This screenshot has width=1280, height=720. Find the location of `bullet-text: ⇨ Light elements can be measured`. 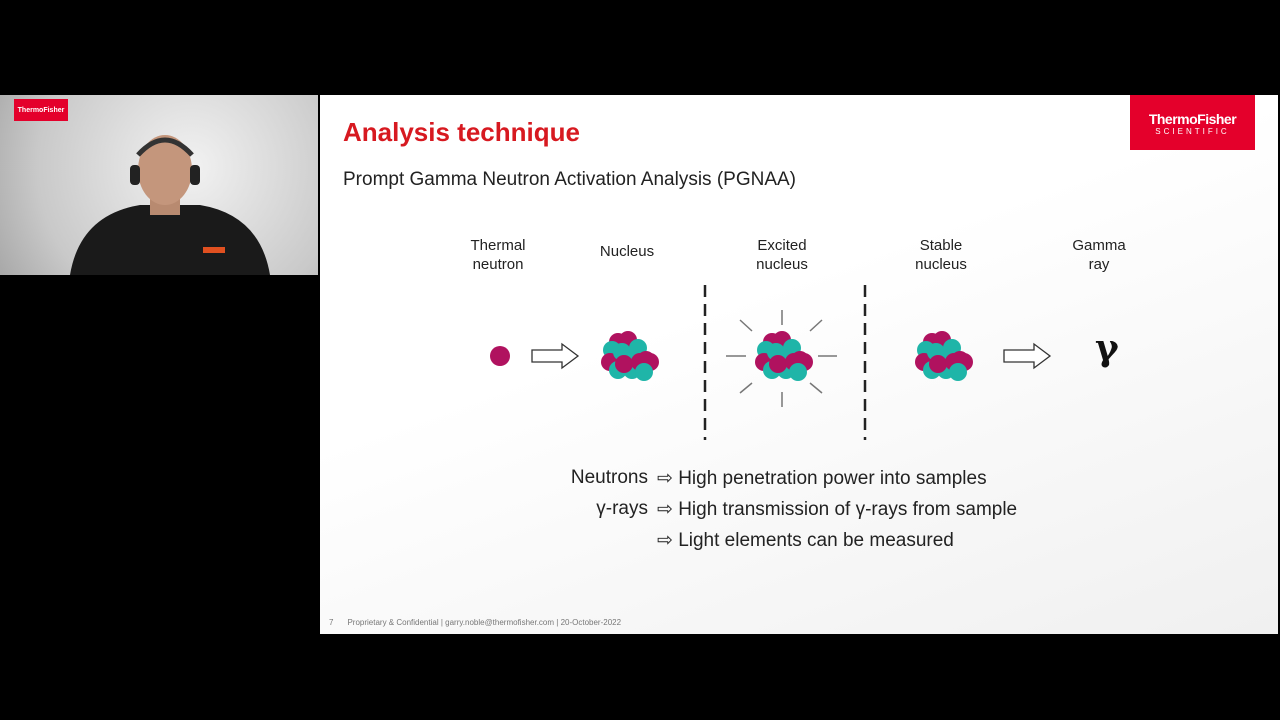

bullet-text: ⇨ Light elements can be measured is located at coordinates (805, 540).